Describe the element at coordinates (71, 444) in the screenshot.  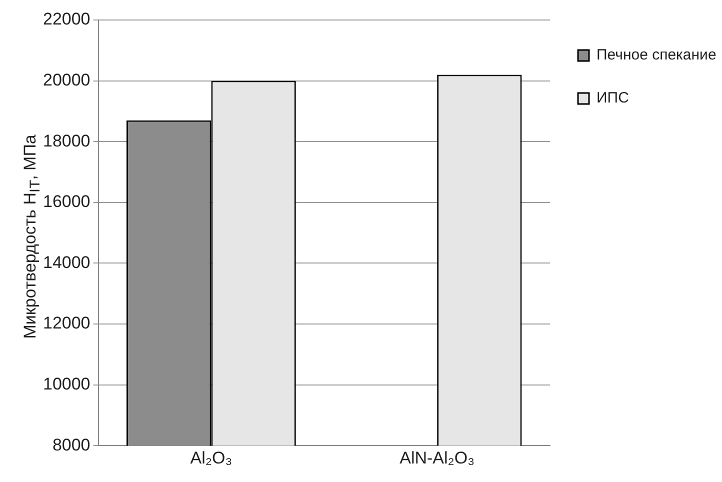
I see `y-tick-label: 8000` at that location.